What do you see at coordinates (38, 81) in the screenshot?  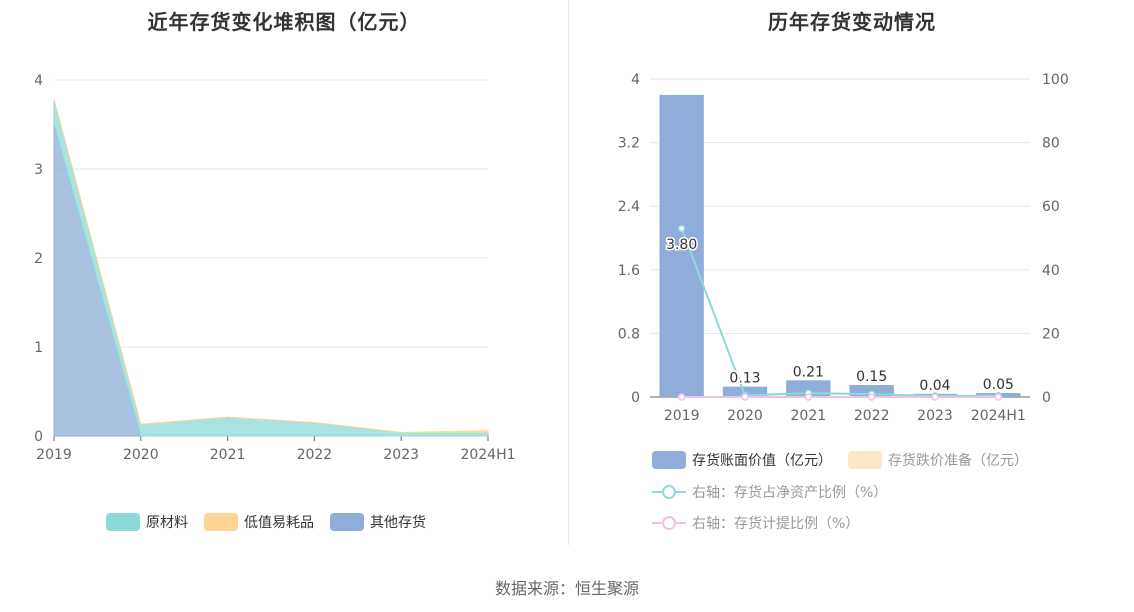 I see `y-tick-label: 4` at bounding box center [38, 81].